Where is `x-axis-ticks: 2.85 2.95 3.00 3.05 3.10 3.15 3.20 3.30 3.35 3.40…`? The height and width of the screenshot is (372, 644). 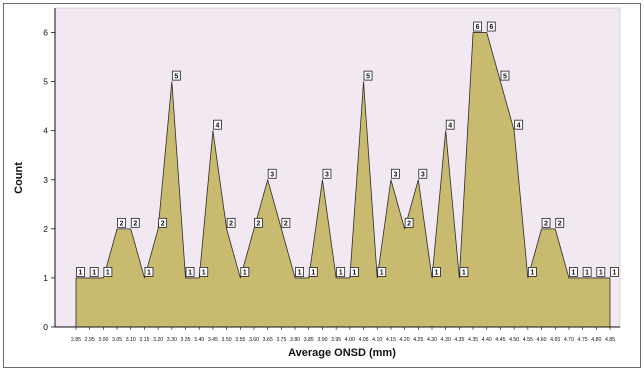 x-axis-ticks: 2.85 2.95 3.00 3.05 3.10 3.15 3.20 3.30 3.35 3.40… is located at coordinates (343, 335).